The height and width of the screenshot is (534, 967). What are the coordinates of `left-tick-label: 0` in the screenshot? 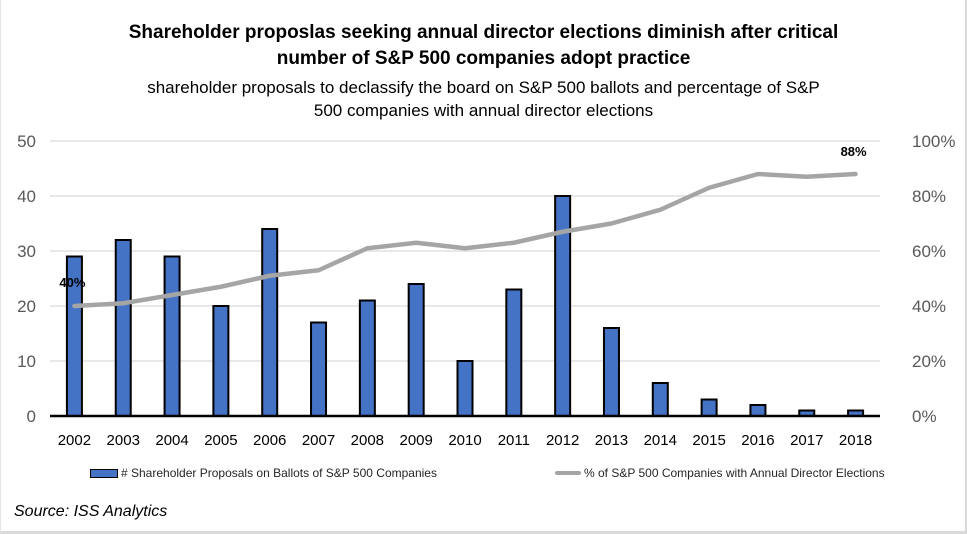 It's located at (31, 416).